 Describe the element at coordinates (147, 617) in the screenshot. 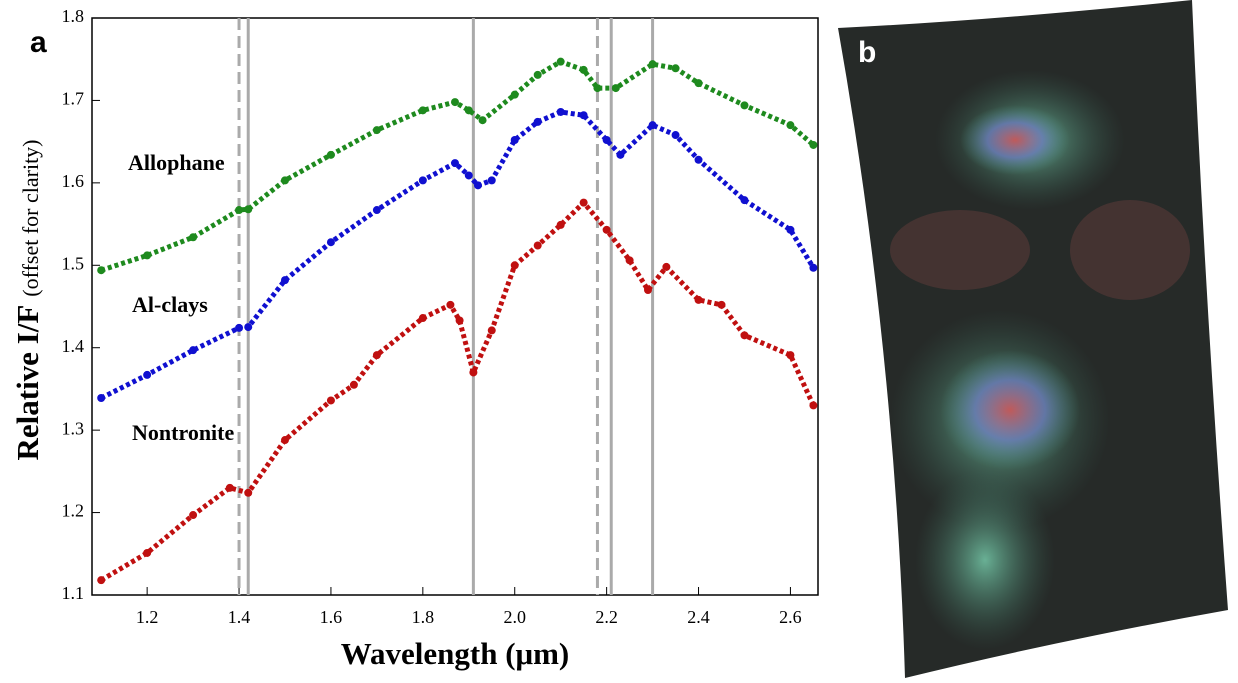

I see `x-tick-label: 1.2` at that location.